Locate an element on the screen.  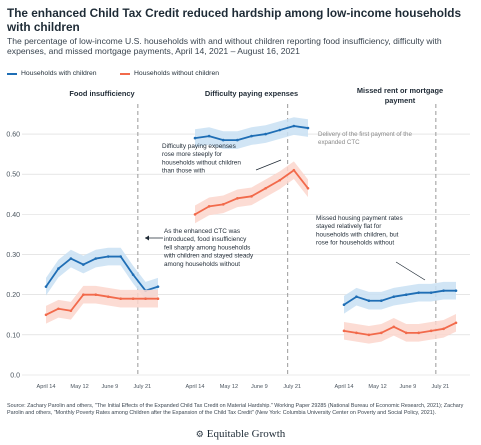
panel-title: Missed rent or mortgage is located at coordinates (400, 90).